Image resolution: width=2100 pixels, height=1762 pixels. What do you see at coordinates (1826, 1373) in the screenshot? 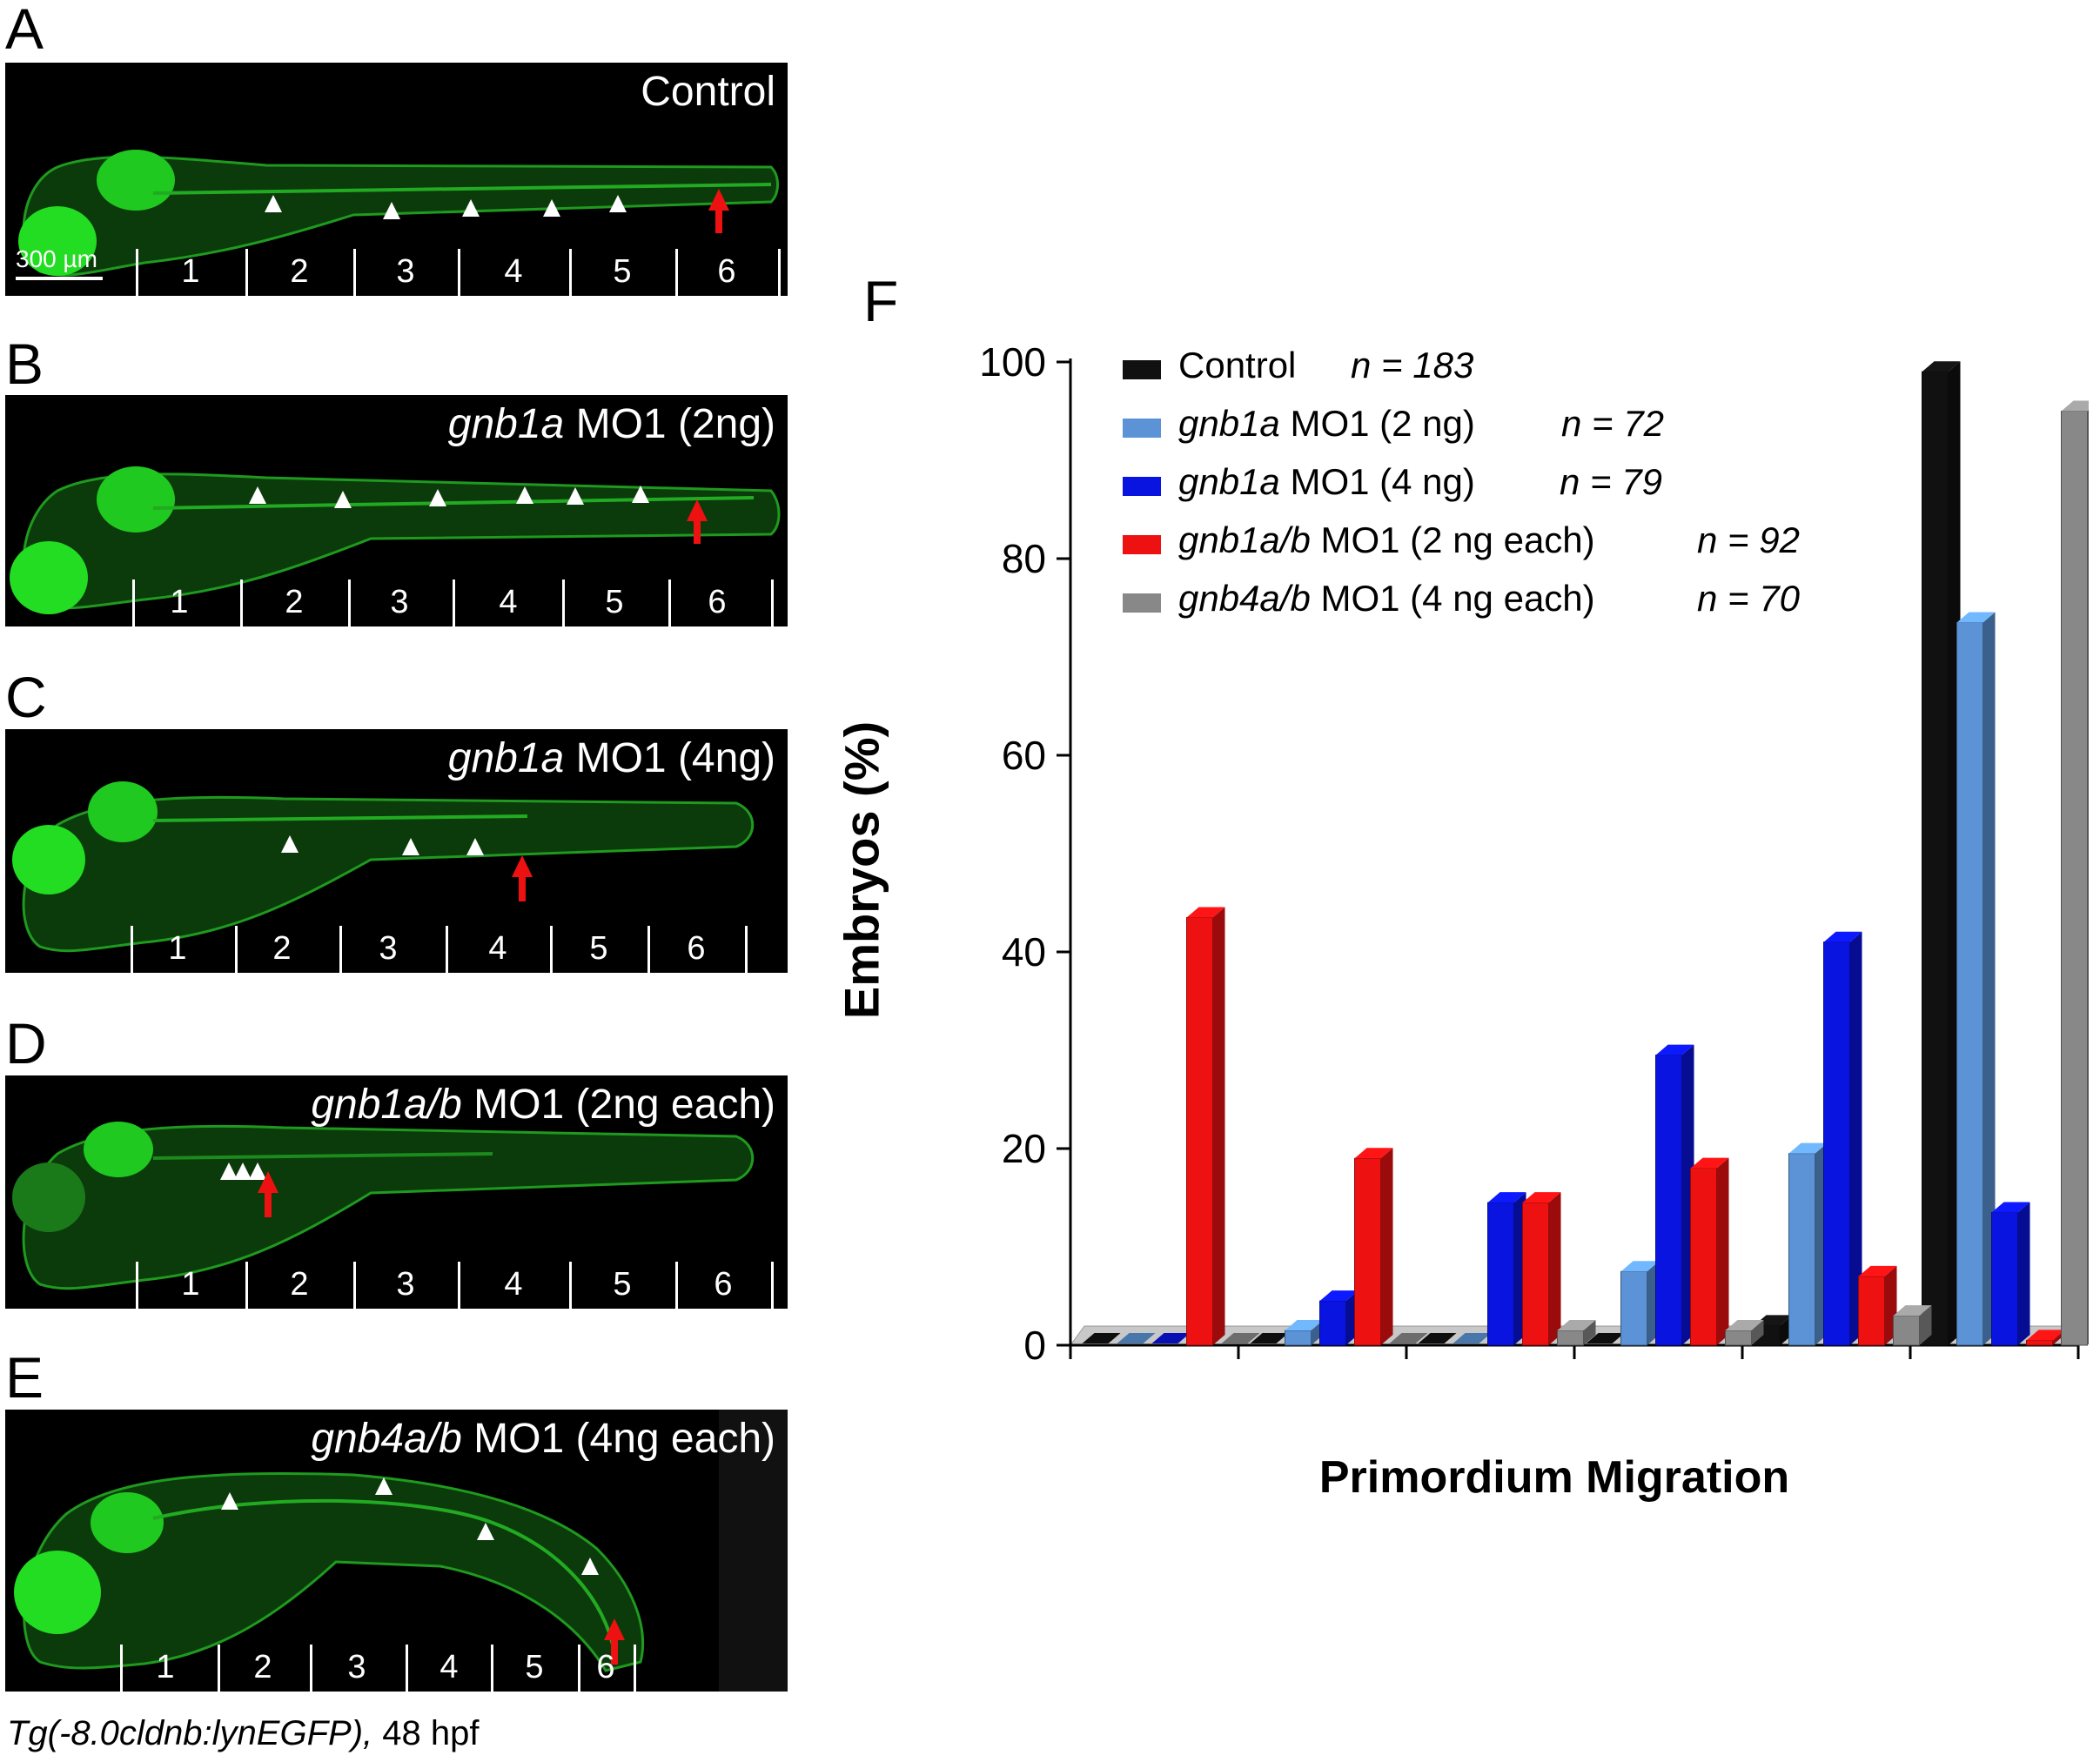
I see `x-tick-label: Zone 5` at bounding box center [1826, 1373].